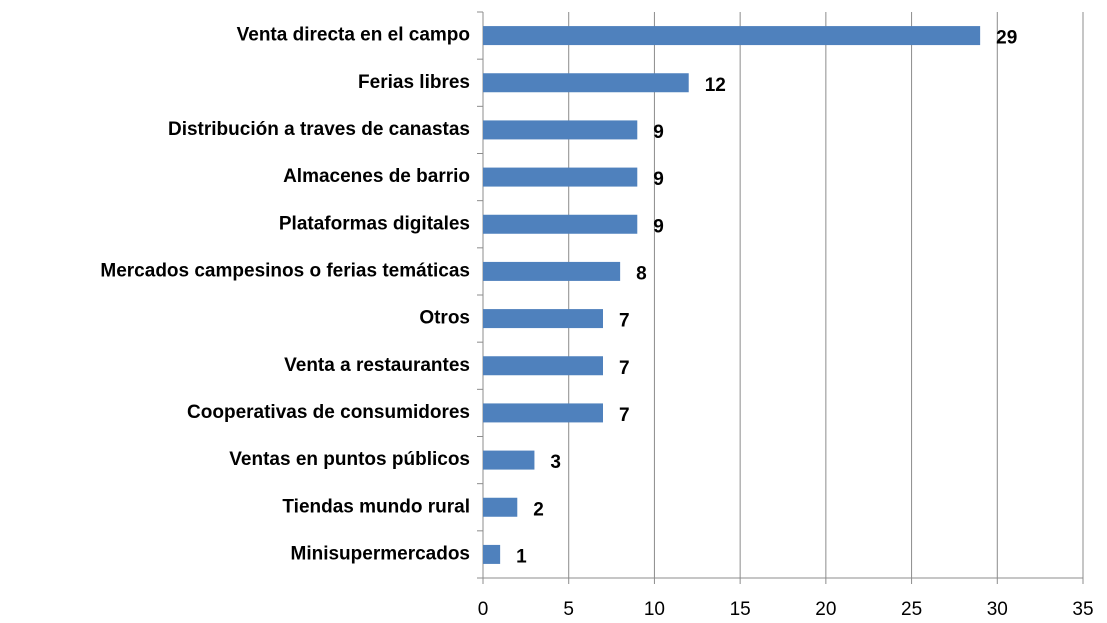 Image resolution: width=1107 pixels, height=623 pixels. What do you see at coordinates (911, 609) in the screenshot?
I see `x-tick-label: 25` at bounding box center [911, 609].